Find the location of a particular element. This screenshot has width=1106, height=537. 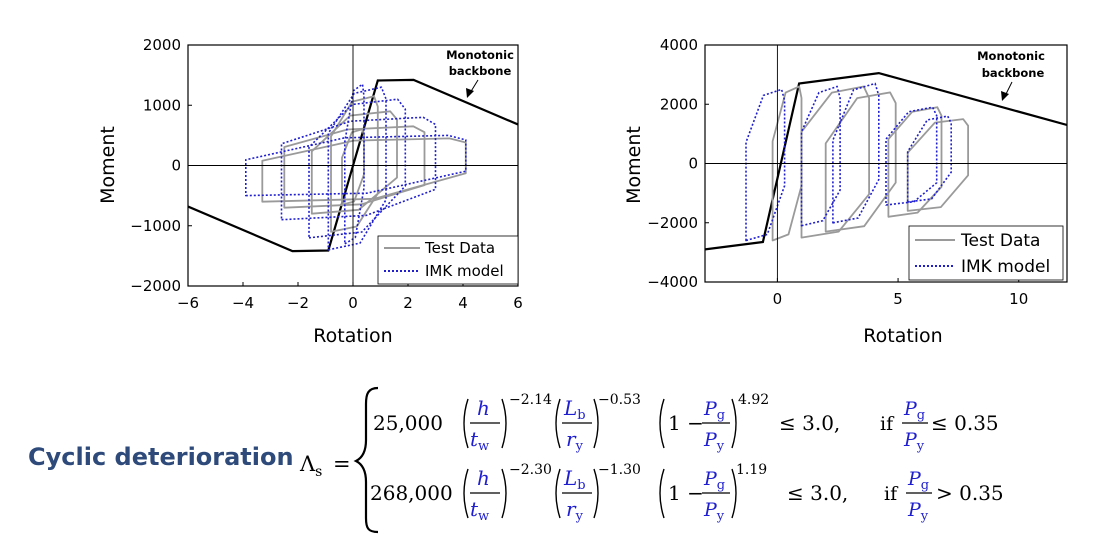

x-tick-label: 6 is located at coordinates (518, 303).